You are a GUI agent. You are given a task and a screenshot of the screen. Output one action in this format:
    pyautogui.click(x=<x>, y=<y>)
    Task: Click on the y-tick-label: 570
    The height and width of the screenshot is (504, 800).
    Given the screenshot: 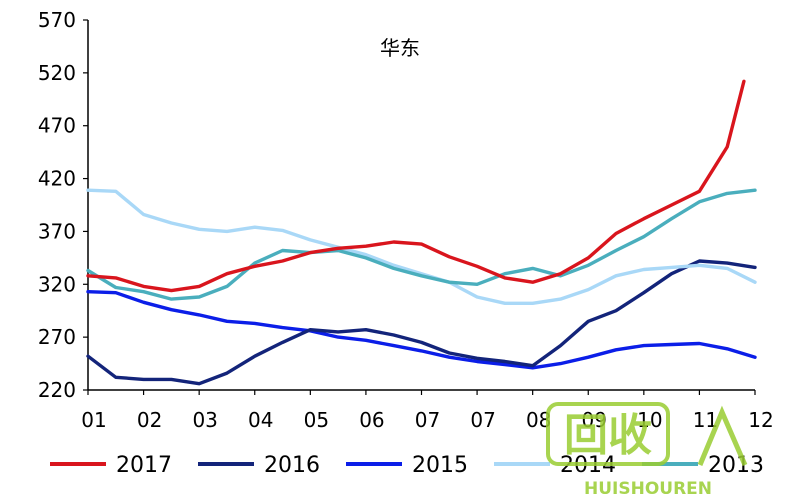 What is the action you would take?
    pyautogui.click(x=57, y=20)
    